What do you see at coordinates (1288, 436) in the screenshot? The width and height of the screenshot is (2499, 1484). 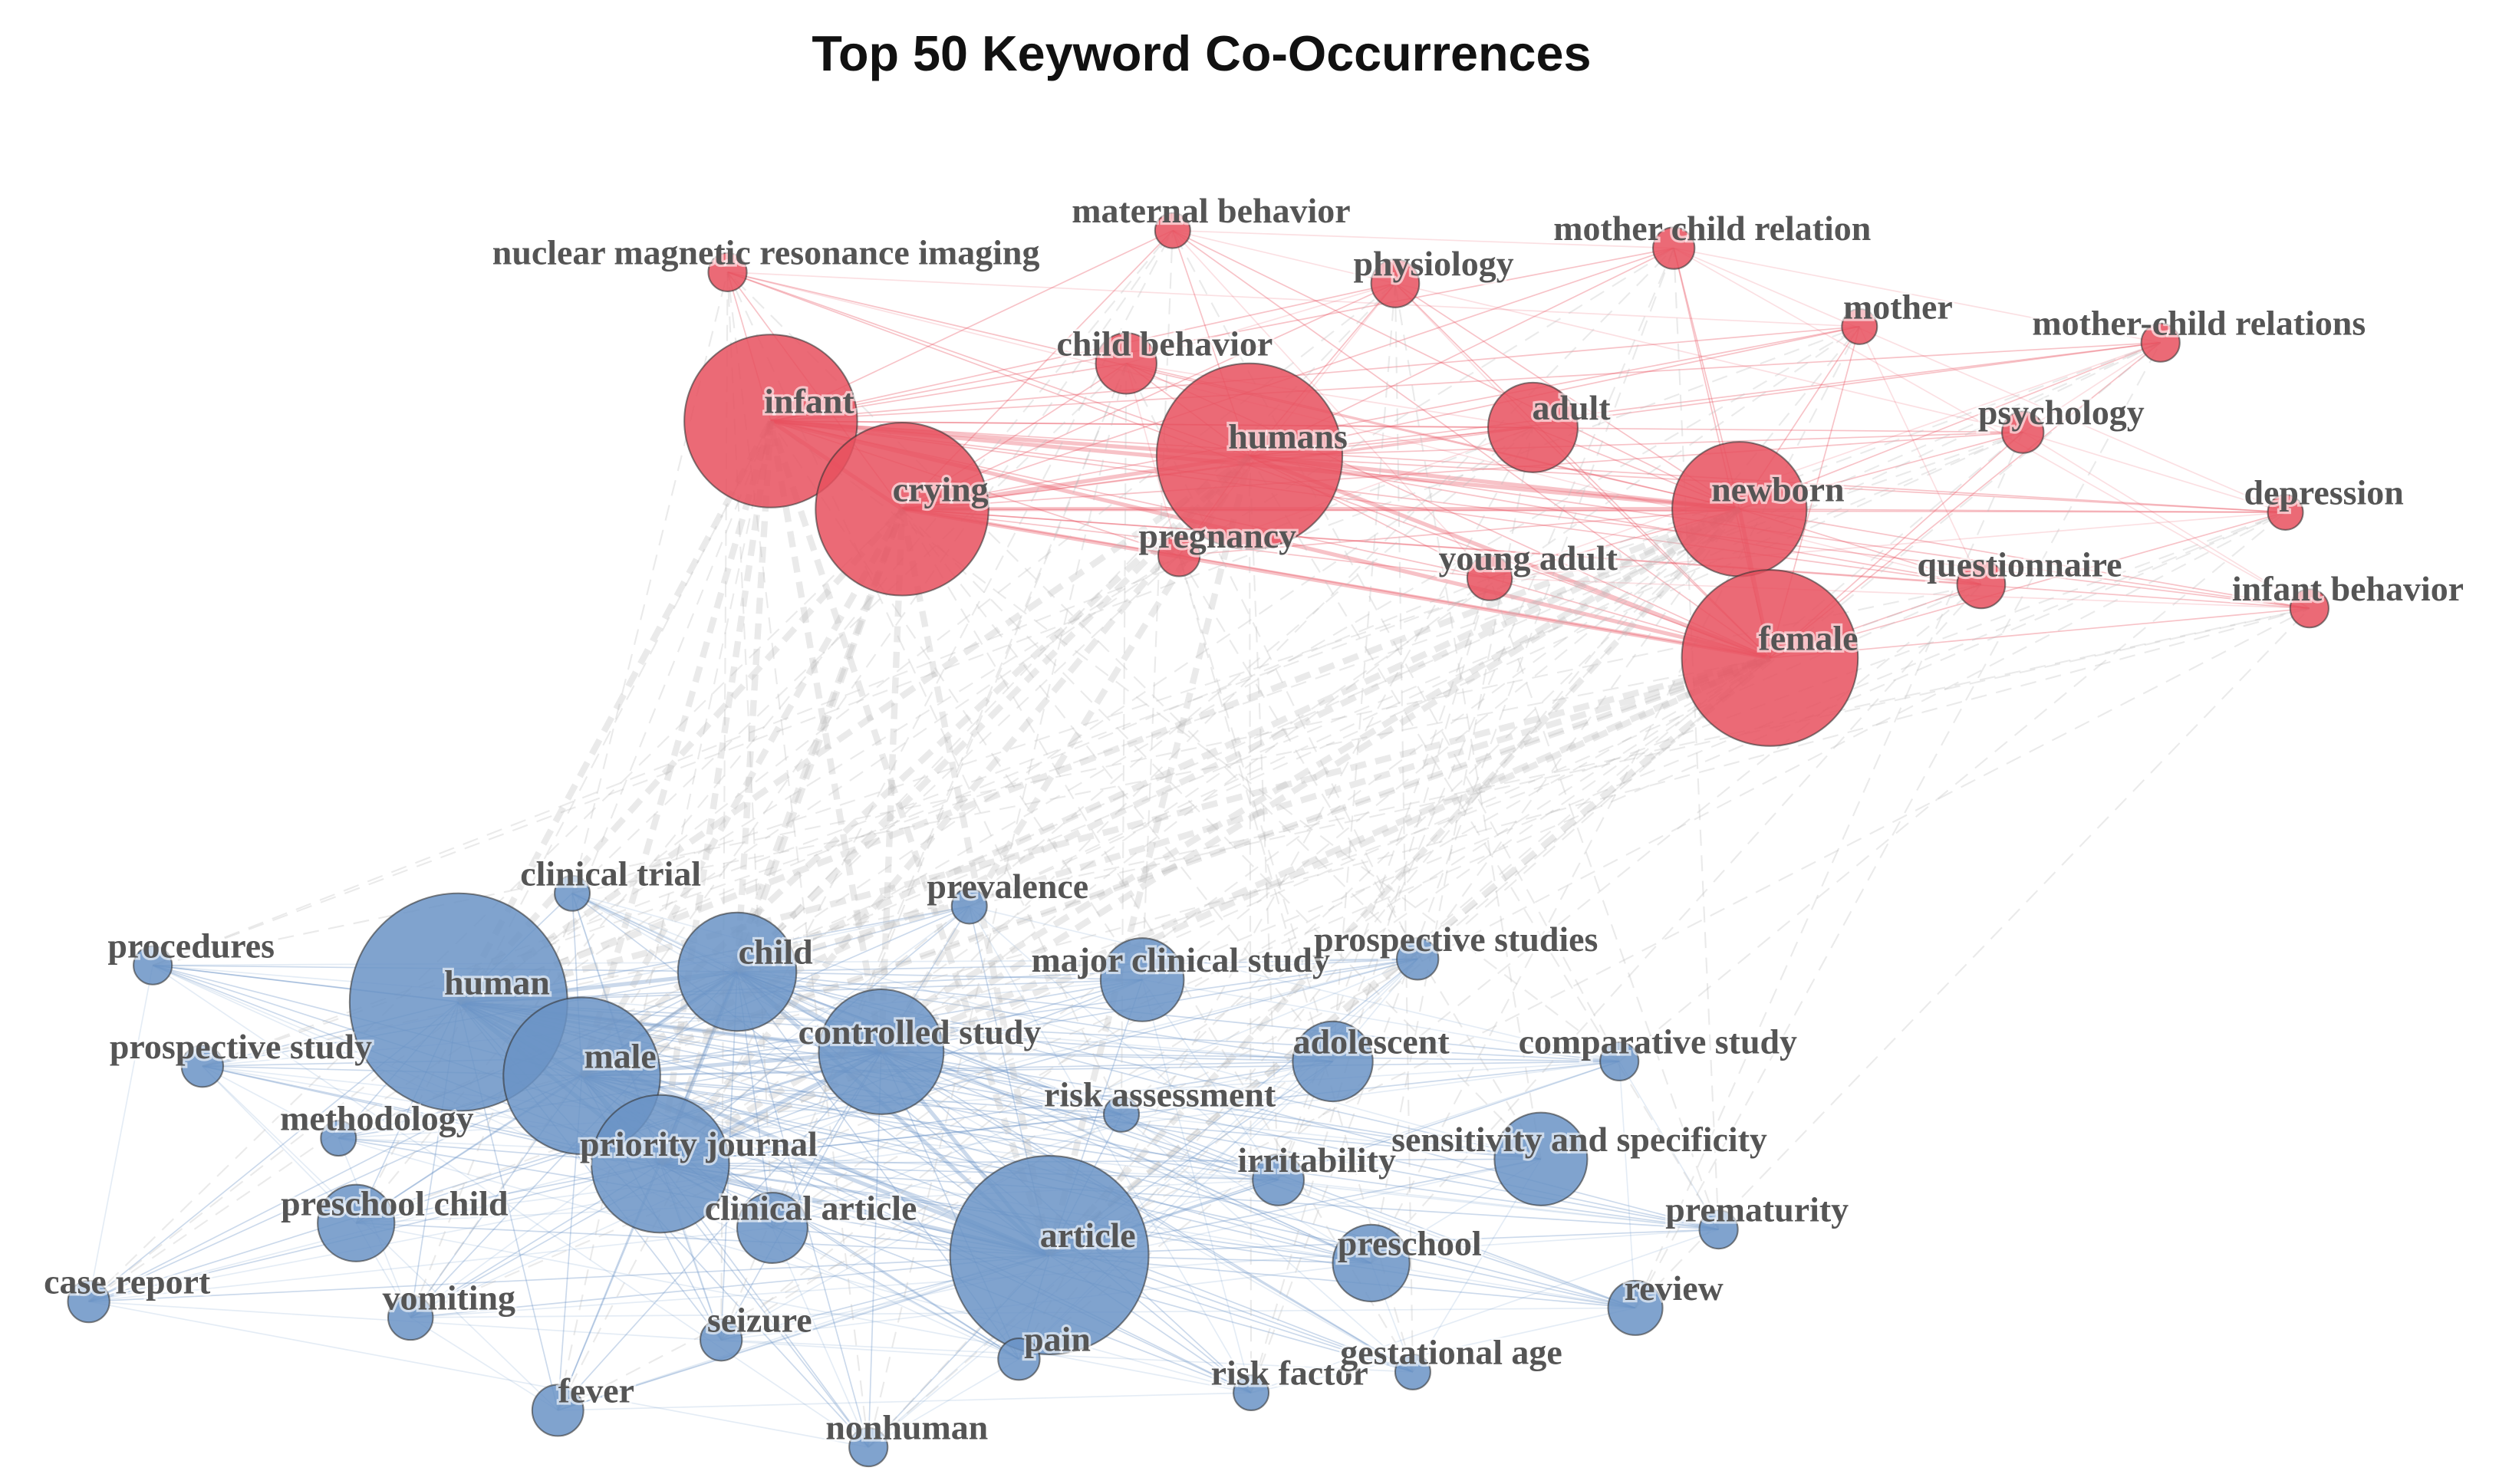 I see `node-label: humans` at bounding box center [1288, 436].